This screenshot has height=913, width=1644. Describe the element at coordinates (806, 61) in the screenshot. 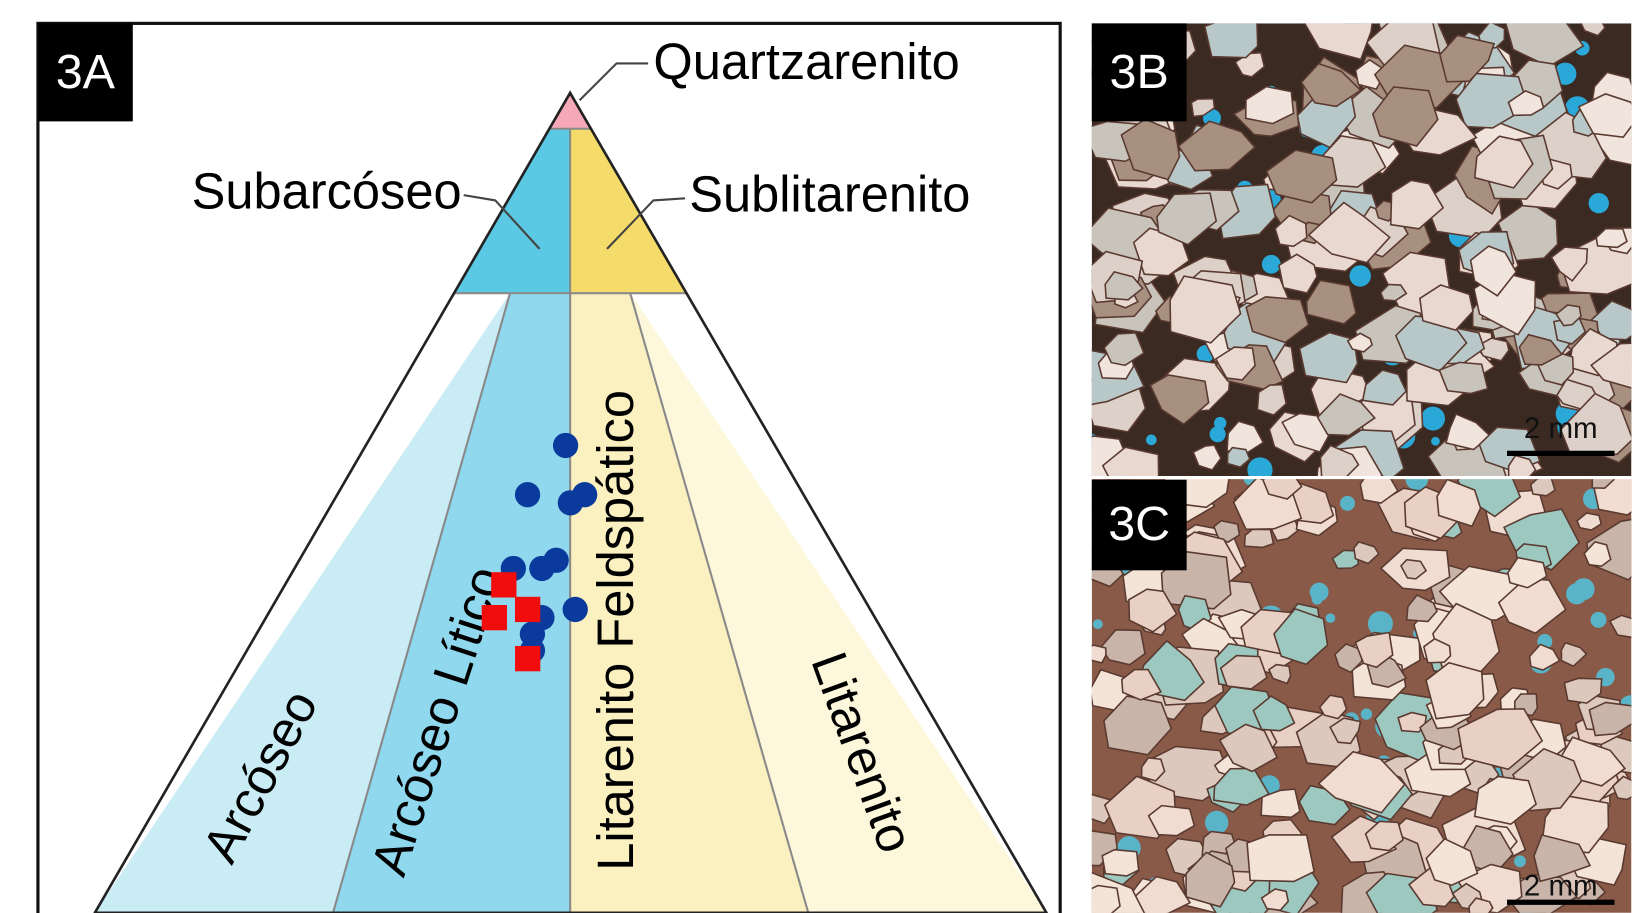

I see `field-label: Quartzarenito` at that location.